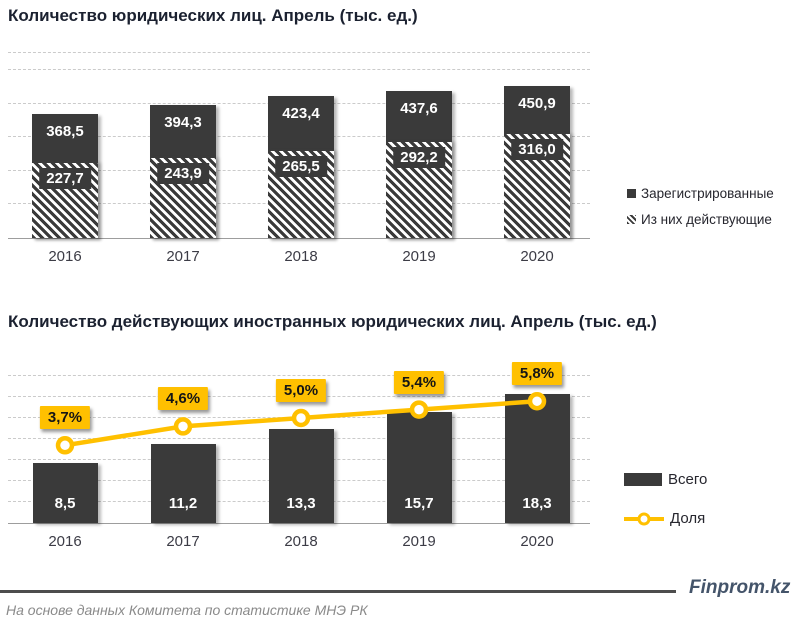 This screenshot has height=628, width=800. What do you see at coordinates (65, 503) in the screenshot?
I see `bar-value-label: 8,5` at bounding box center [65, 503].